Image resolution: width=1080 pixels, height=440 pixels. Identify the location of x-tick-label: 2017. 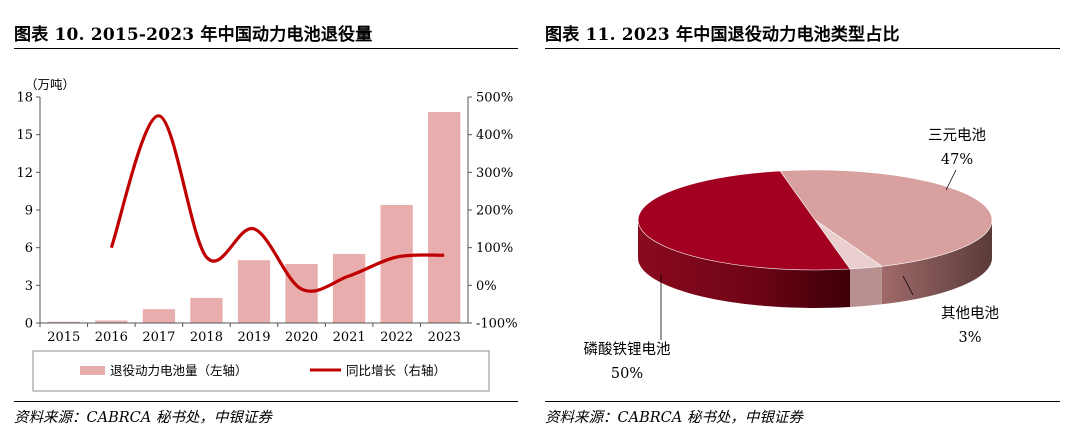
(158, 337).